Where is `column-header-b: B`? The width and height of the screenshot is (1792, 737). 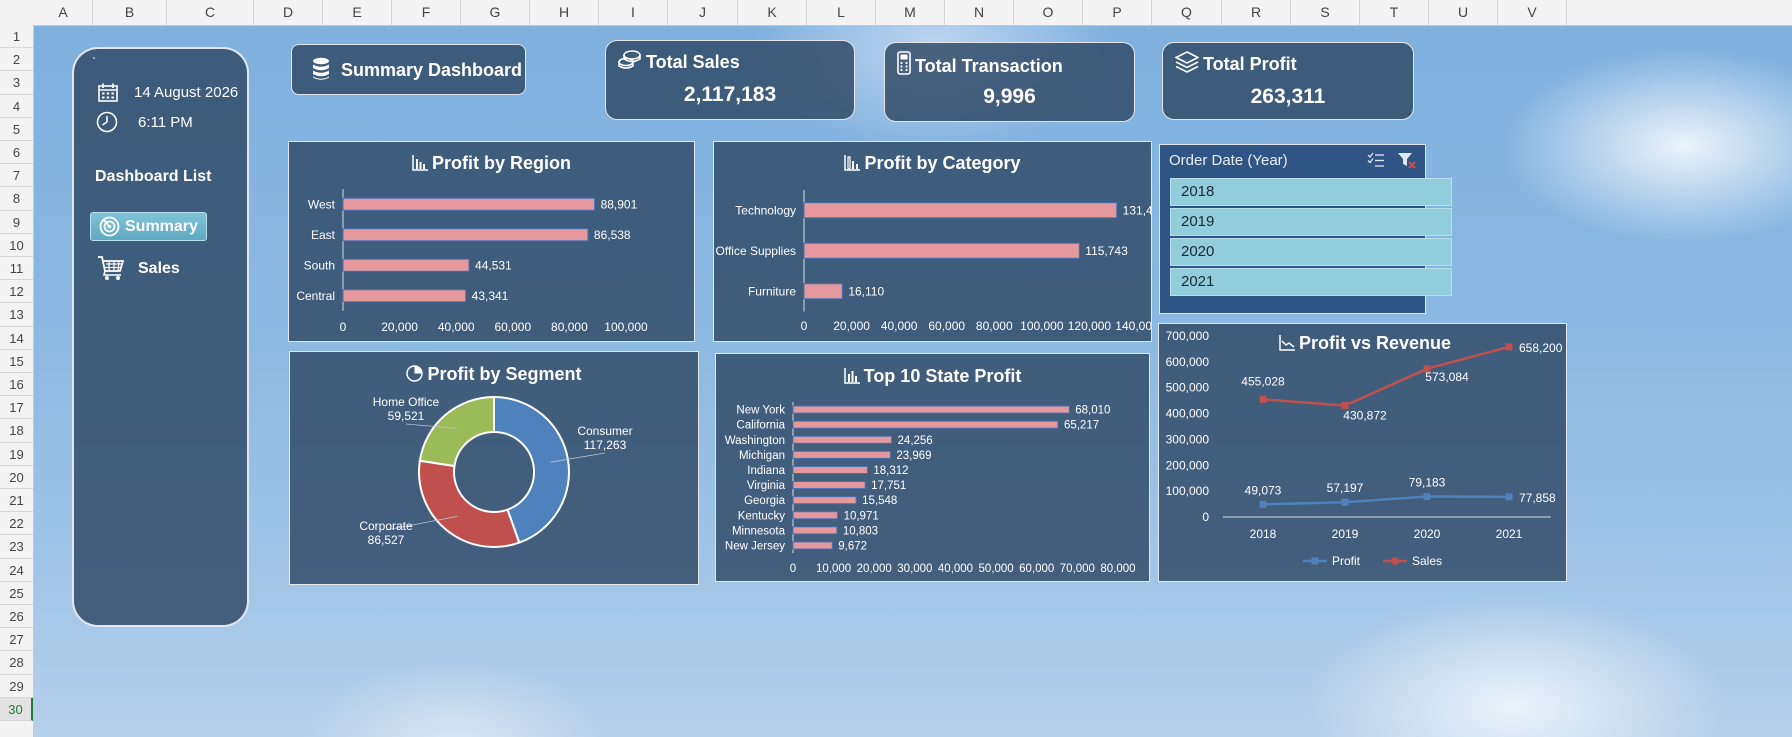
column-header-b: B is located at coordinates (130, 12).